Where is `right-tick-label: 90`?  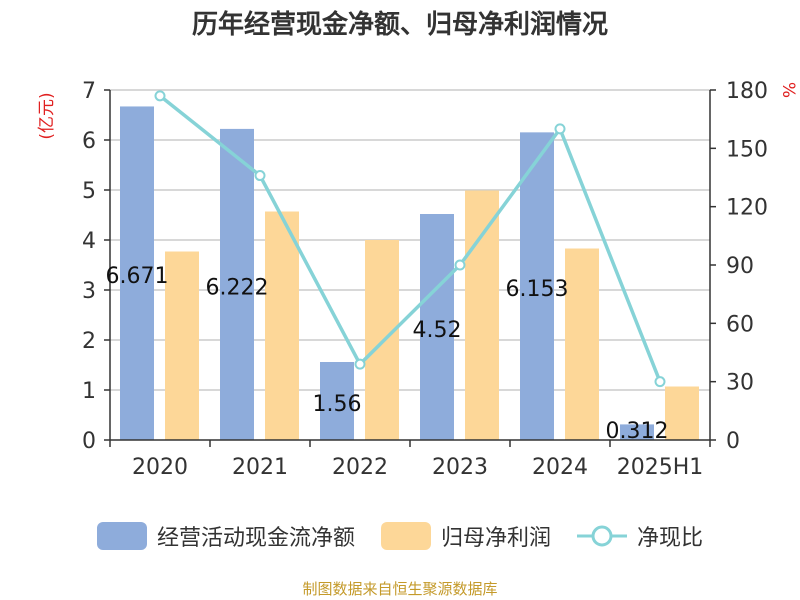 right-tick-label: 90 is located at coordinates (740, 266).